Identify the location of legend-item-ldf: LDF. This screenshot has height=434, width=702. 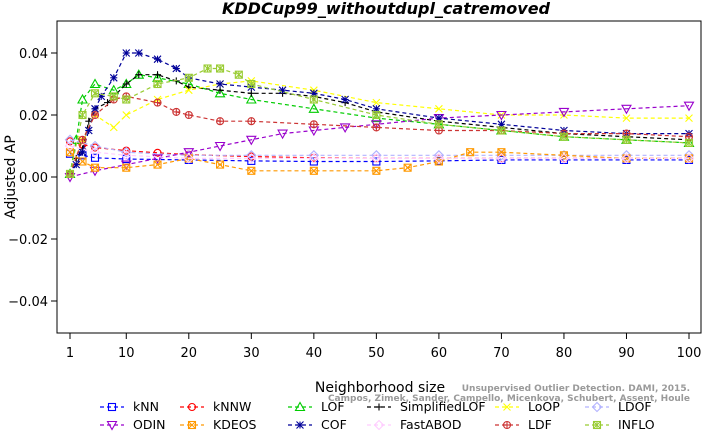
(523, 424).